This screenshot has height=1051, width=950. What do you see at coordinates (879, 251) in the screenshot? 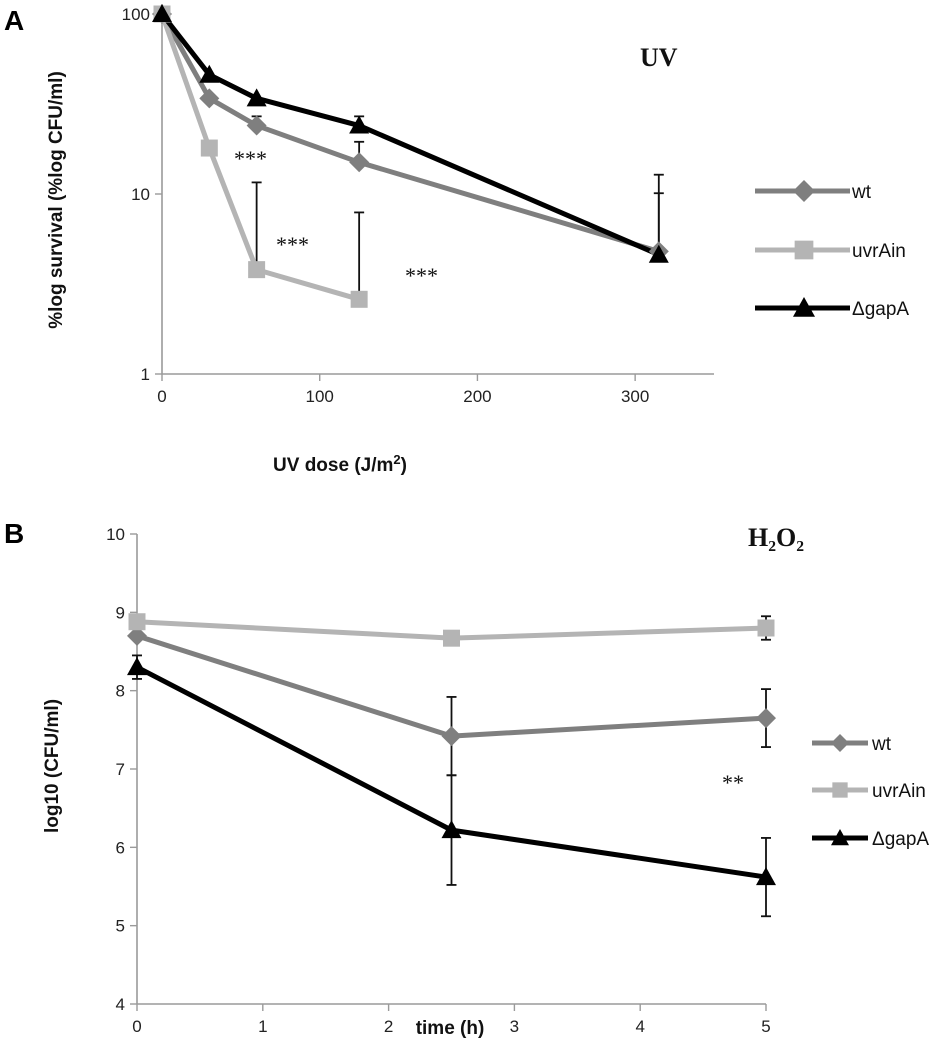
I see `legend-a-uvrAin-label: uvrAin` at bounding box center [879, 251].